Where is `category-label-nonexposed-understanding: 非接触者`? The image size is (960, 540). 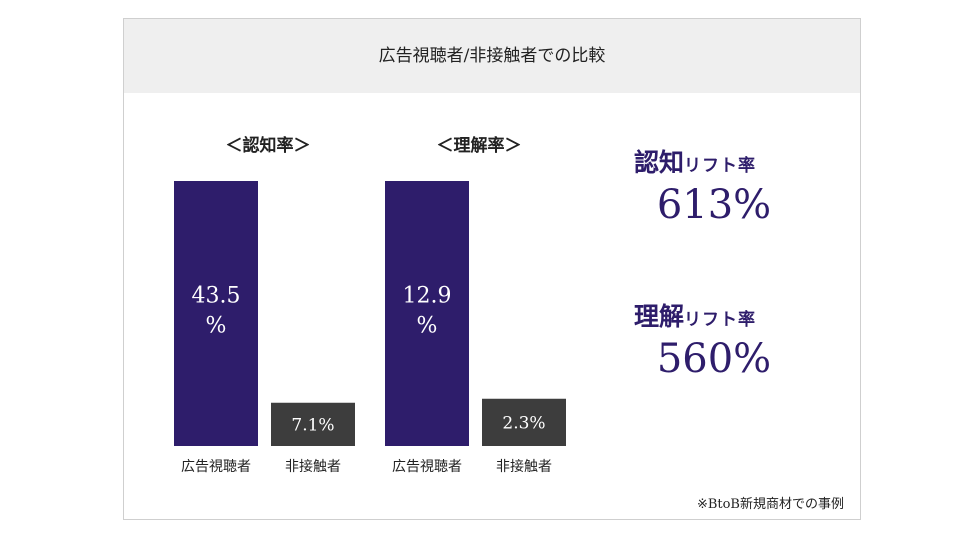 category-label-nonexposed-understanding: 非接触者 is located at coordinates (524, 467).